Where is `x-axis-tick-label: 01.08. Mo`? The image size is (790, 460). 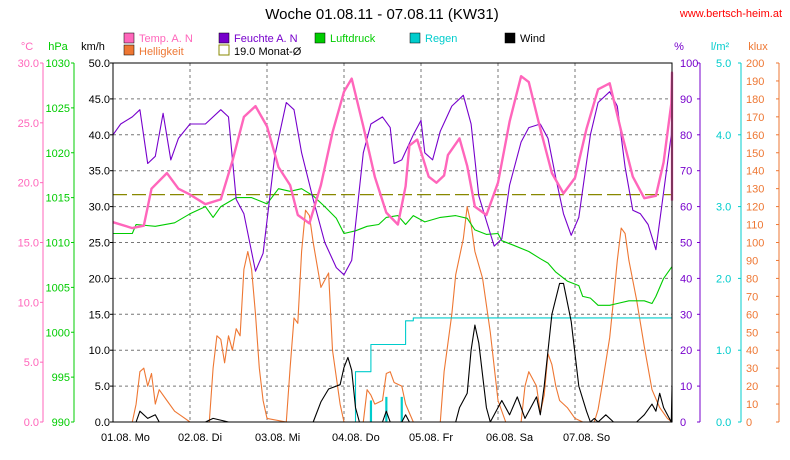 x-axis-tick-label: 01.08. Mo is located at coordinates (125, 438).